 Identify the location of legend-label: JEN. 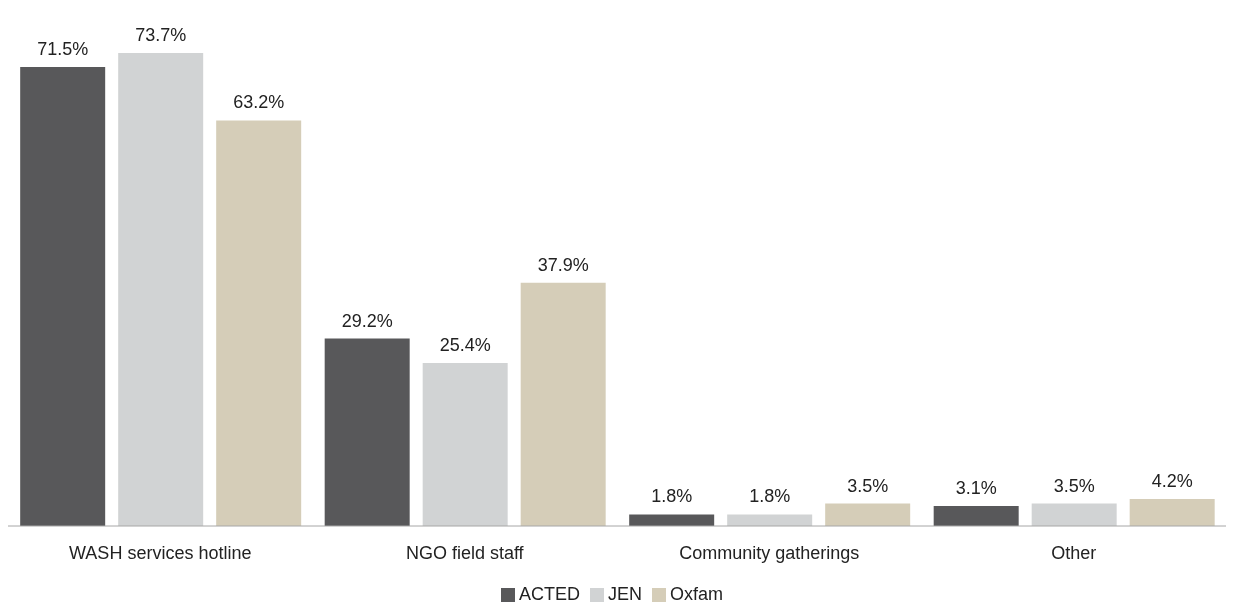
(624, 594).